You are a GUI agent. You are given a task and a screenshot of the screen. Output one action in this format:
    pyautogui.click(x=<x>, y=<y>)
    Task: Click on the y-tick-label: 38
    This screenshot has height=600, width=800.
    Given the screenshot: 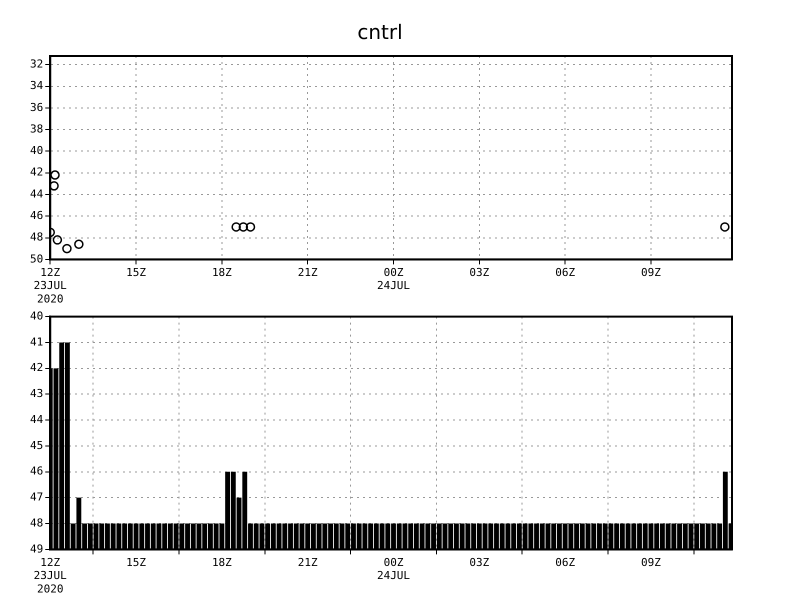 What is the action you would take?
    pyautogui.click(x=37, y=129)
    